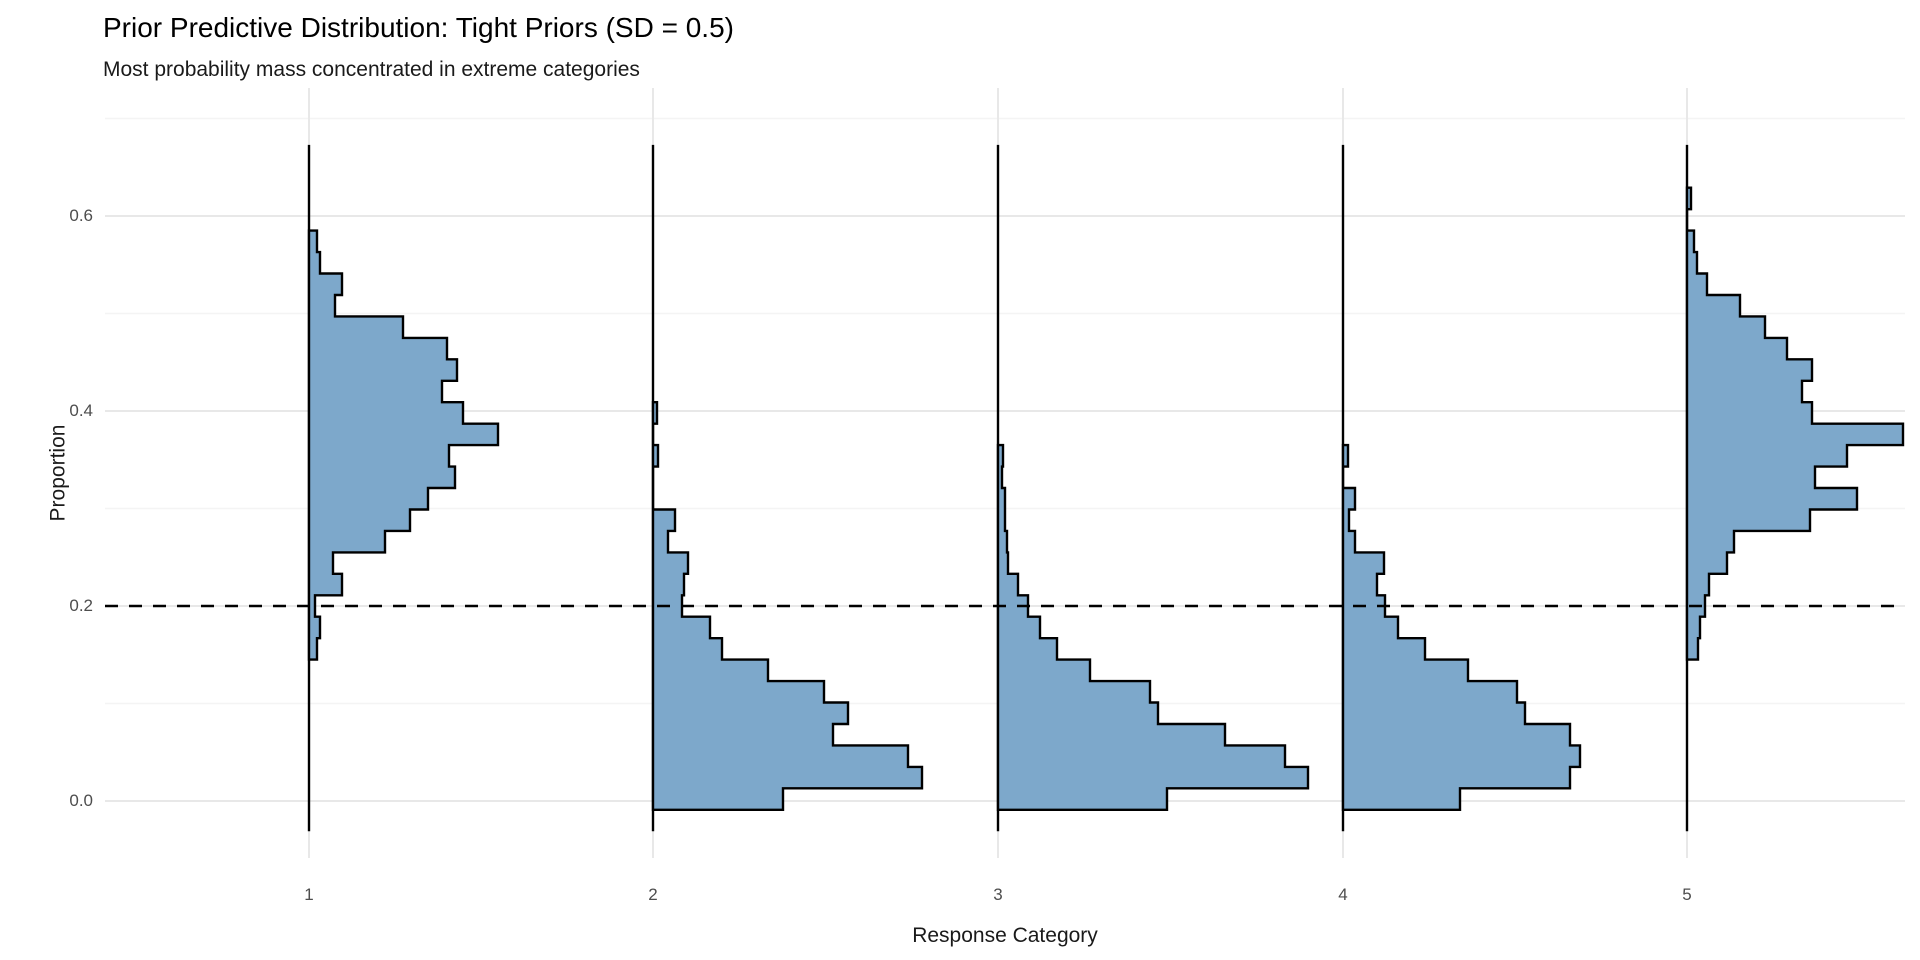  I want to click on histogram-cat3, so click(1153, 627).